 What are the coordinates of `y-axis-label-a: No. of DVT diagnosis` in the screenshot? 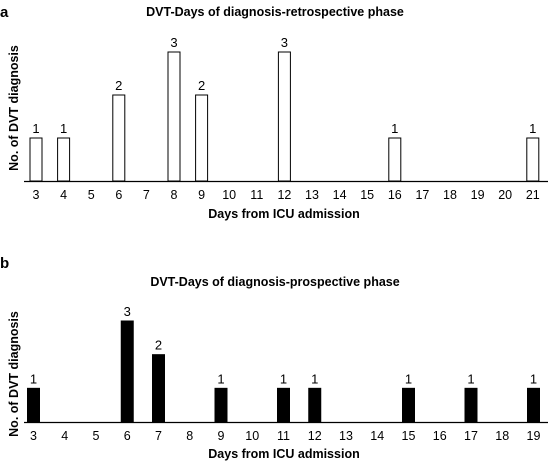 It's located at (14, 108).